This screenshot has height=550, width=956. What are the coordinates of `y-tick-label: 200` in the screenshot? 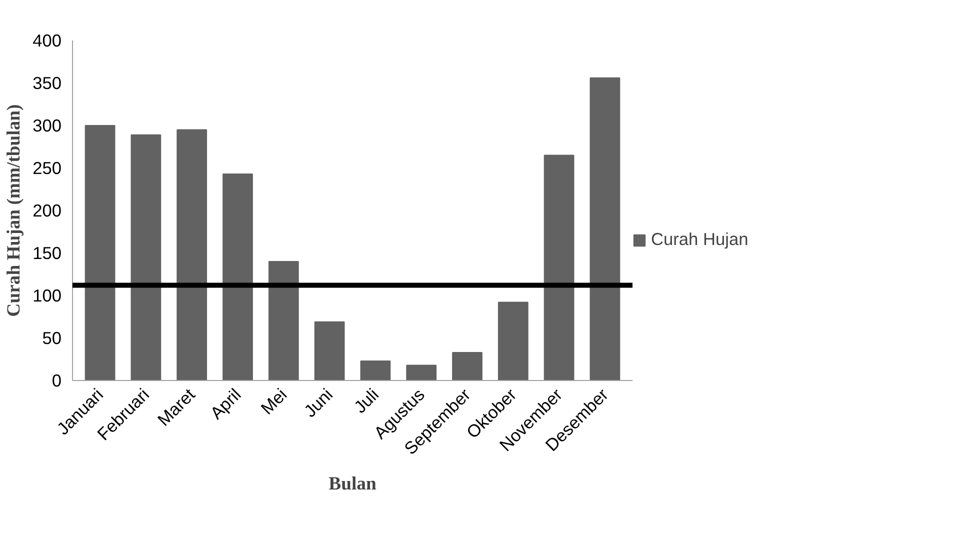 It's located at (47, 210).